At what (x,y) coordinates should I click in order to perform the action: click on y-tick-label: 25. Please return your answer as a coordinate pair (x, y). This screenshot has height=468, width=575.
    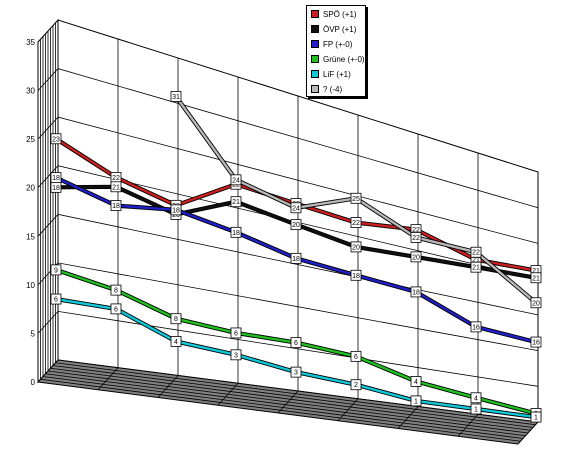
    Looking at the image, I should click on (30, 139).